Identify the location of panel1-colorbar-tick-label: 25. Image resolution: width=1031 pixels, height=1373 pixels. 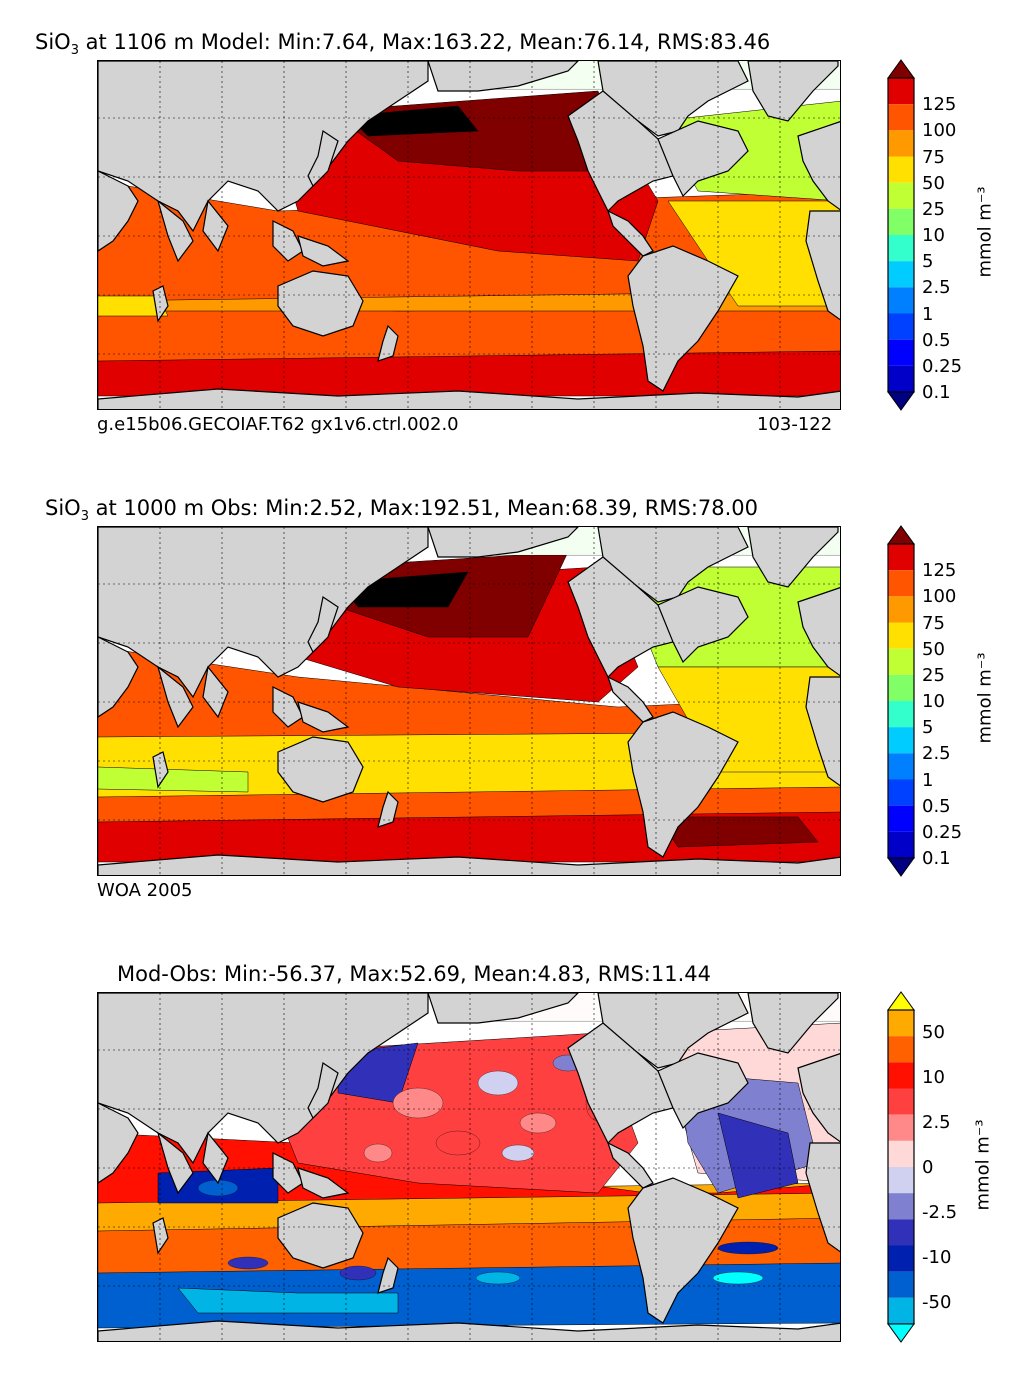
(933, 209).